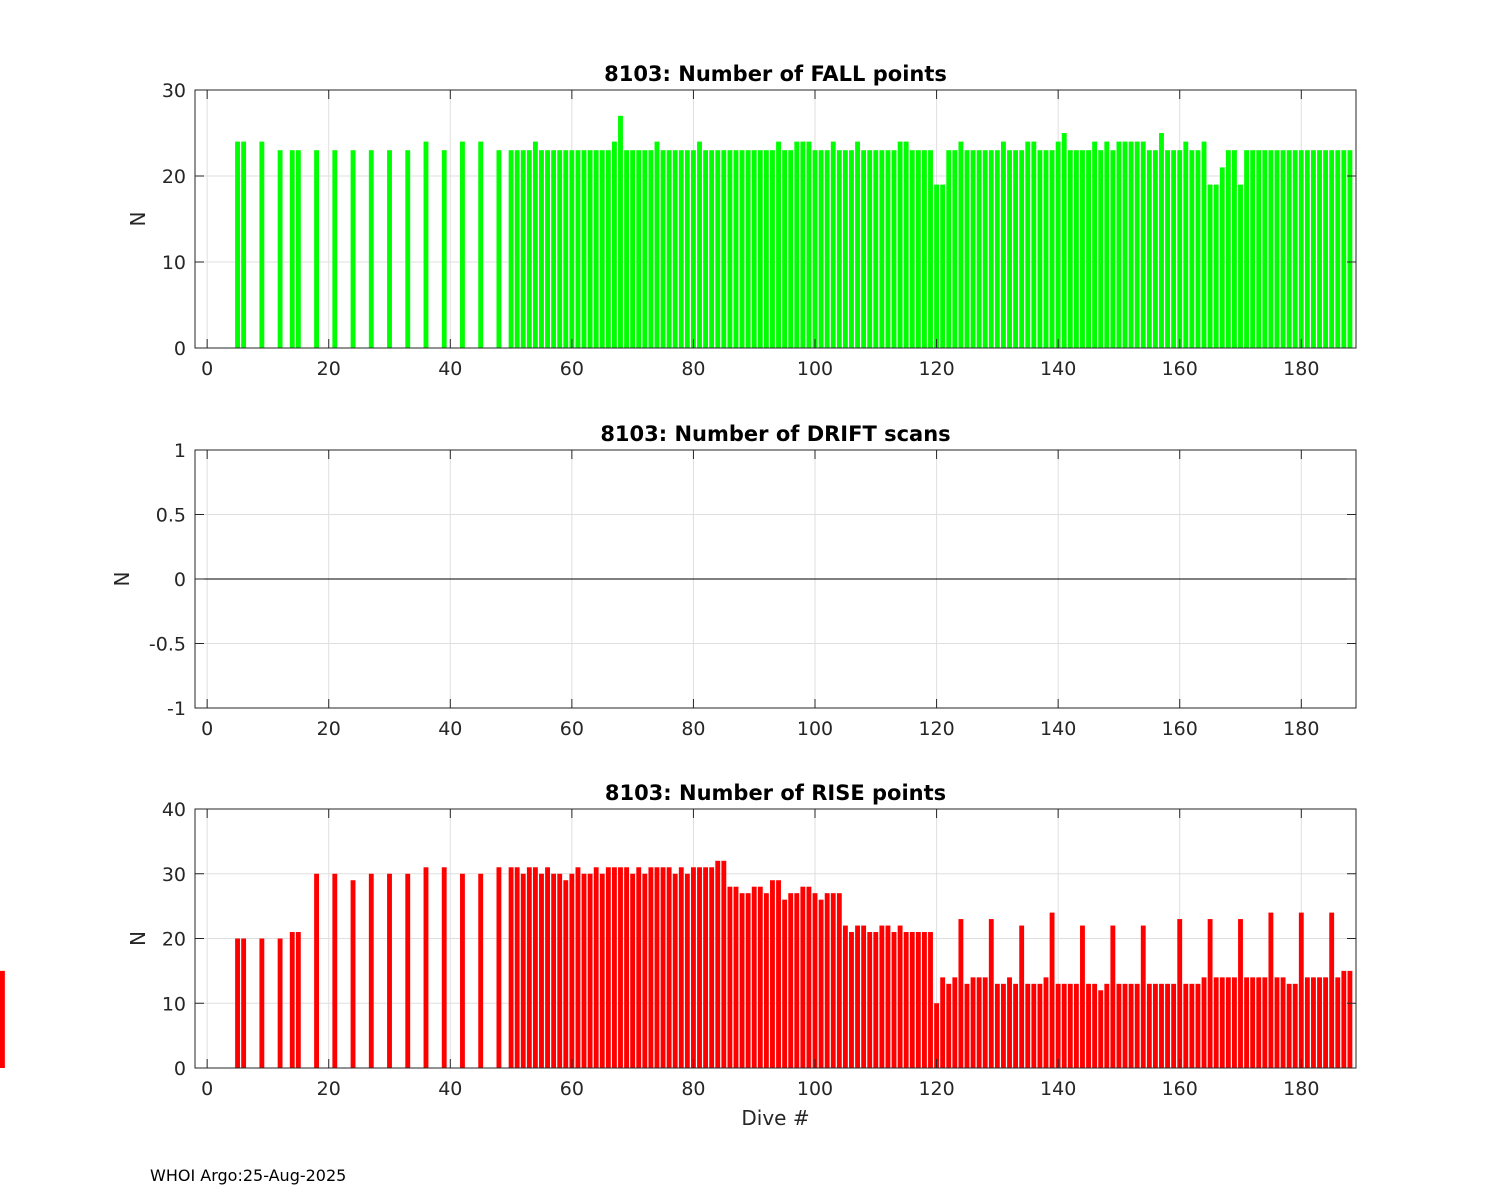 This screenshot has height=1200, width=1500. I want to click on x-tick-label: 0, so click(207, 1089).